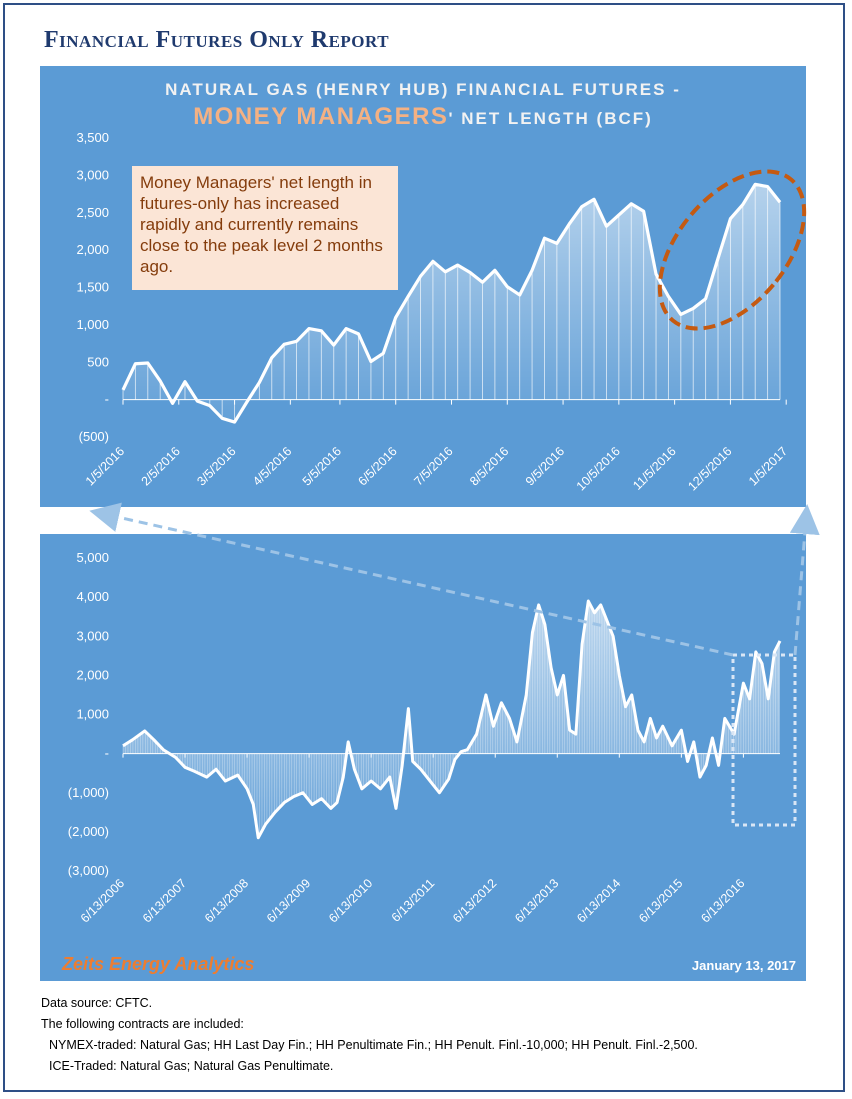 The image size is (852, 1099). Describe the element at coordinates (722, 900) in the screenshot. I see `x-tick-label: 6/13/2016` at that location.